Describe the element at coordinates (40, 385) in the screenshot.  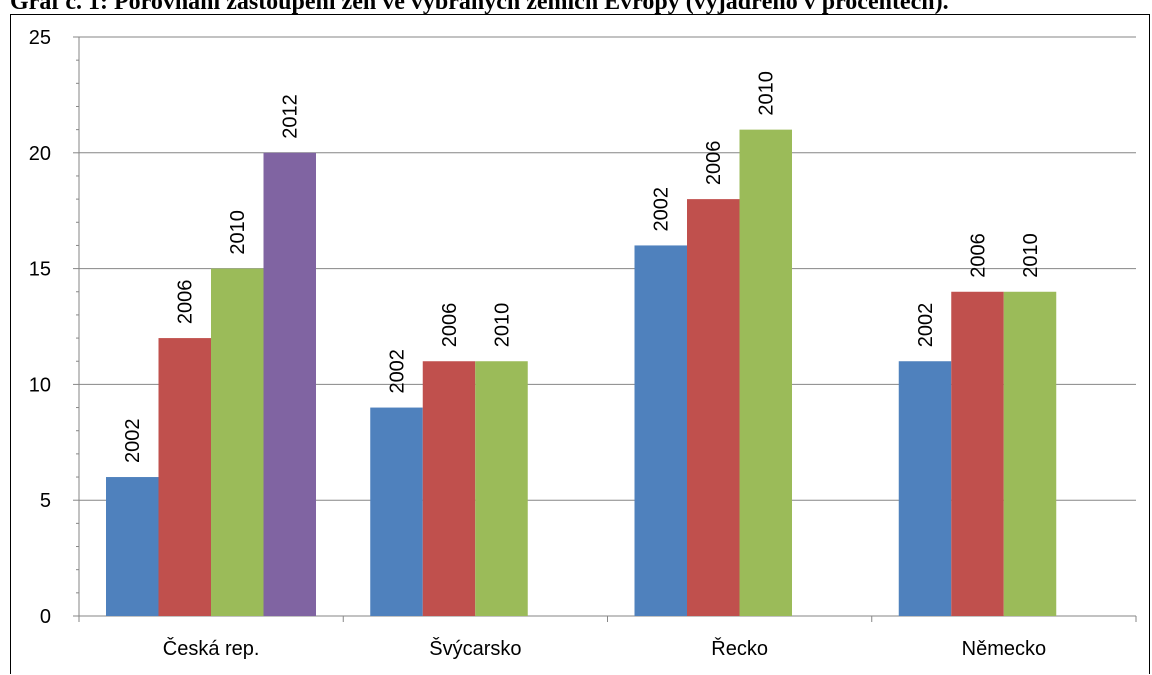
I see `y-tick-label: 10` at that location.